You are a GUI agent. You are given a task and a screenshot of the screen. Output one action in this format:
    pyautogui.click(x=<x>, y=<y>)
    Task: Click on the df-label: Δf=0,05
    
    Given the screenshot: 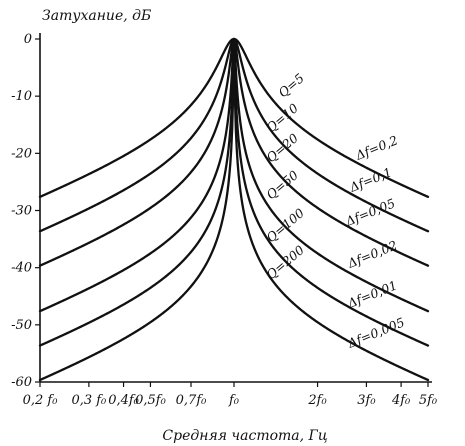 What is the action you would take?
    pyautogui.click(x=370, y=212)
    